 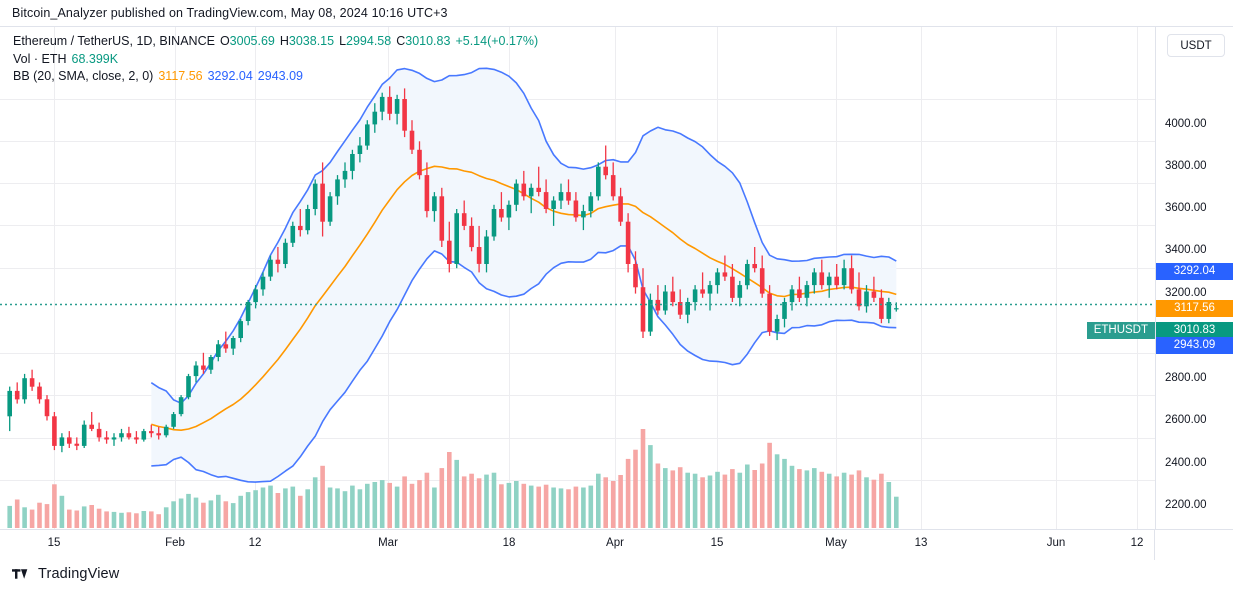 What do you see at coordinates (284, 41) in the screenshot?
I see `ohlc-high-key: H` at bounding box center [284, 41].